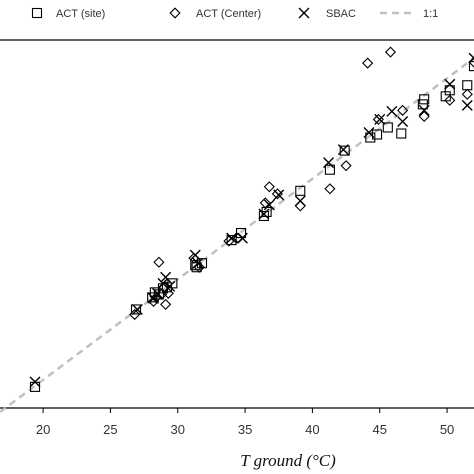 This screenshot has width=474, height=474. What do you see at coordinates (447, 429) in the screenshot?
I see `x-tick-label: 50` at bounding box center [447, 429].